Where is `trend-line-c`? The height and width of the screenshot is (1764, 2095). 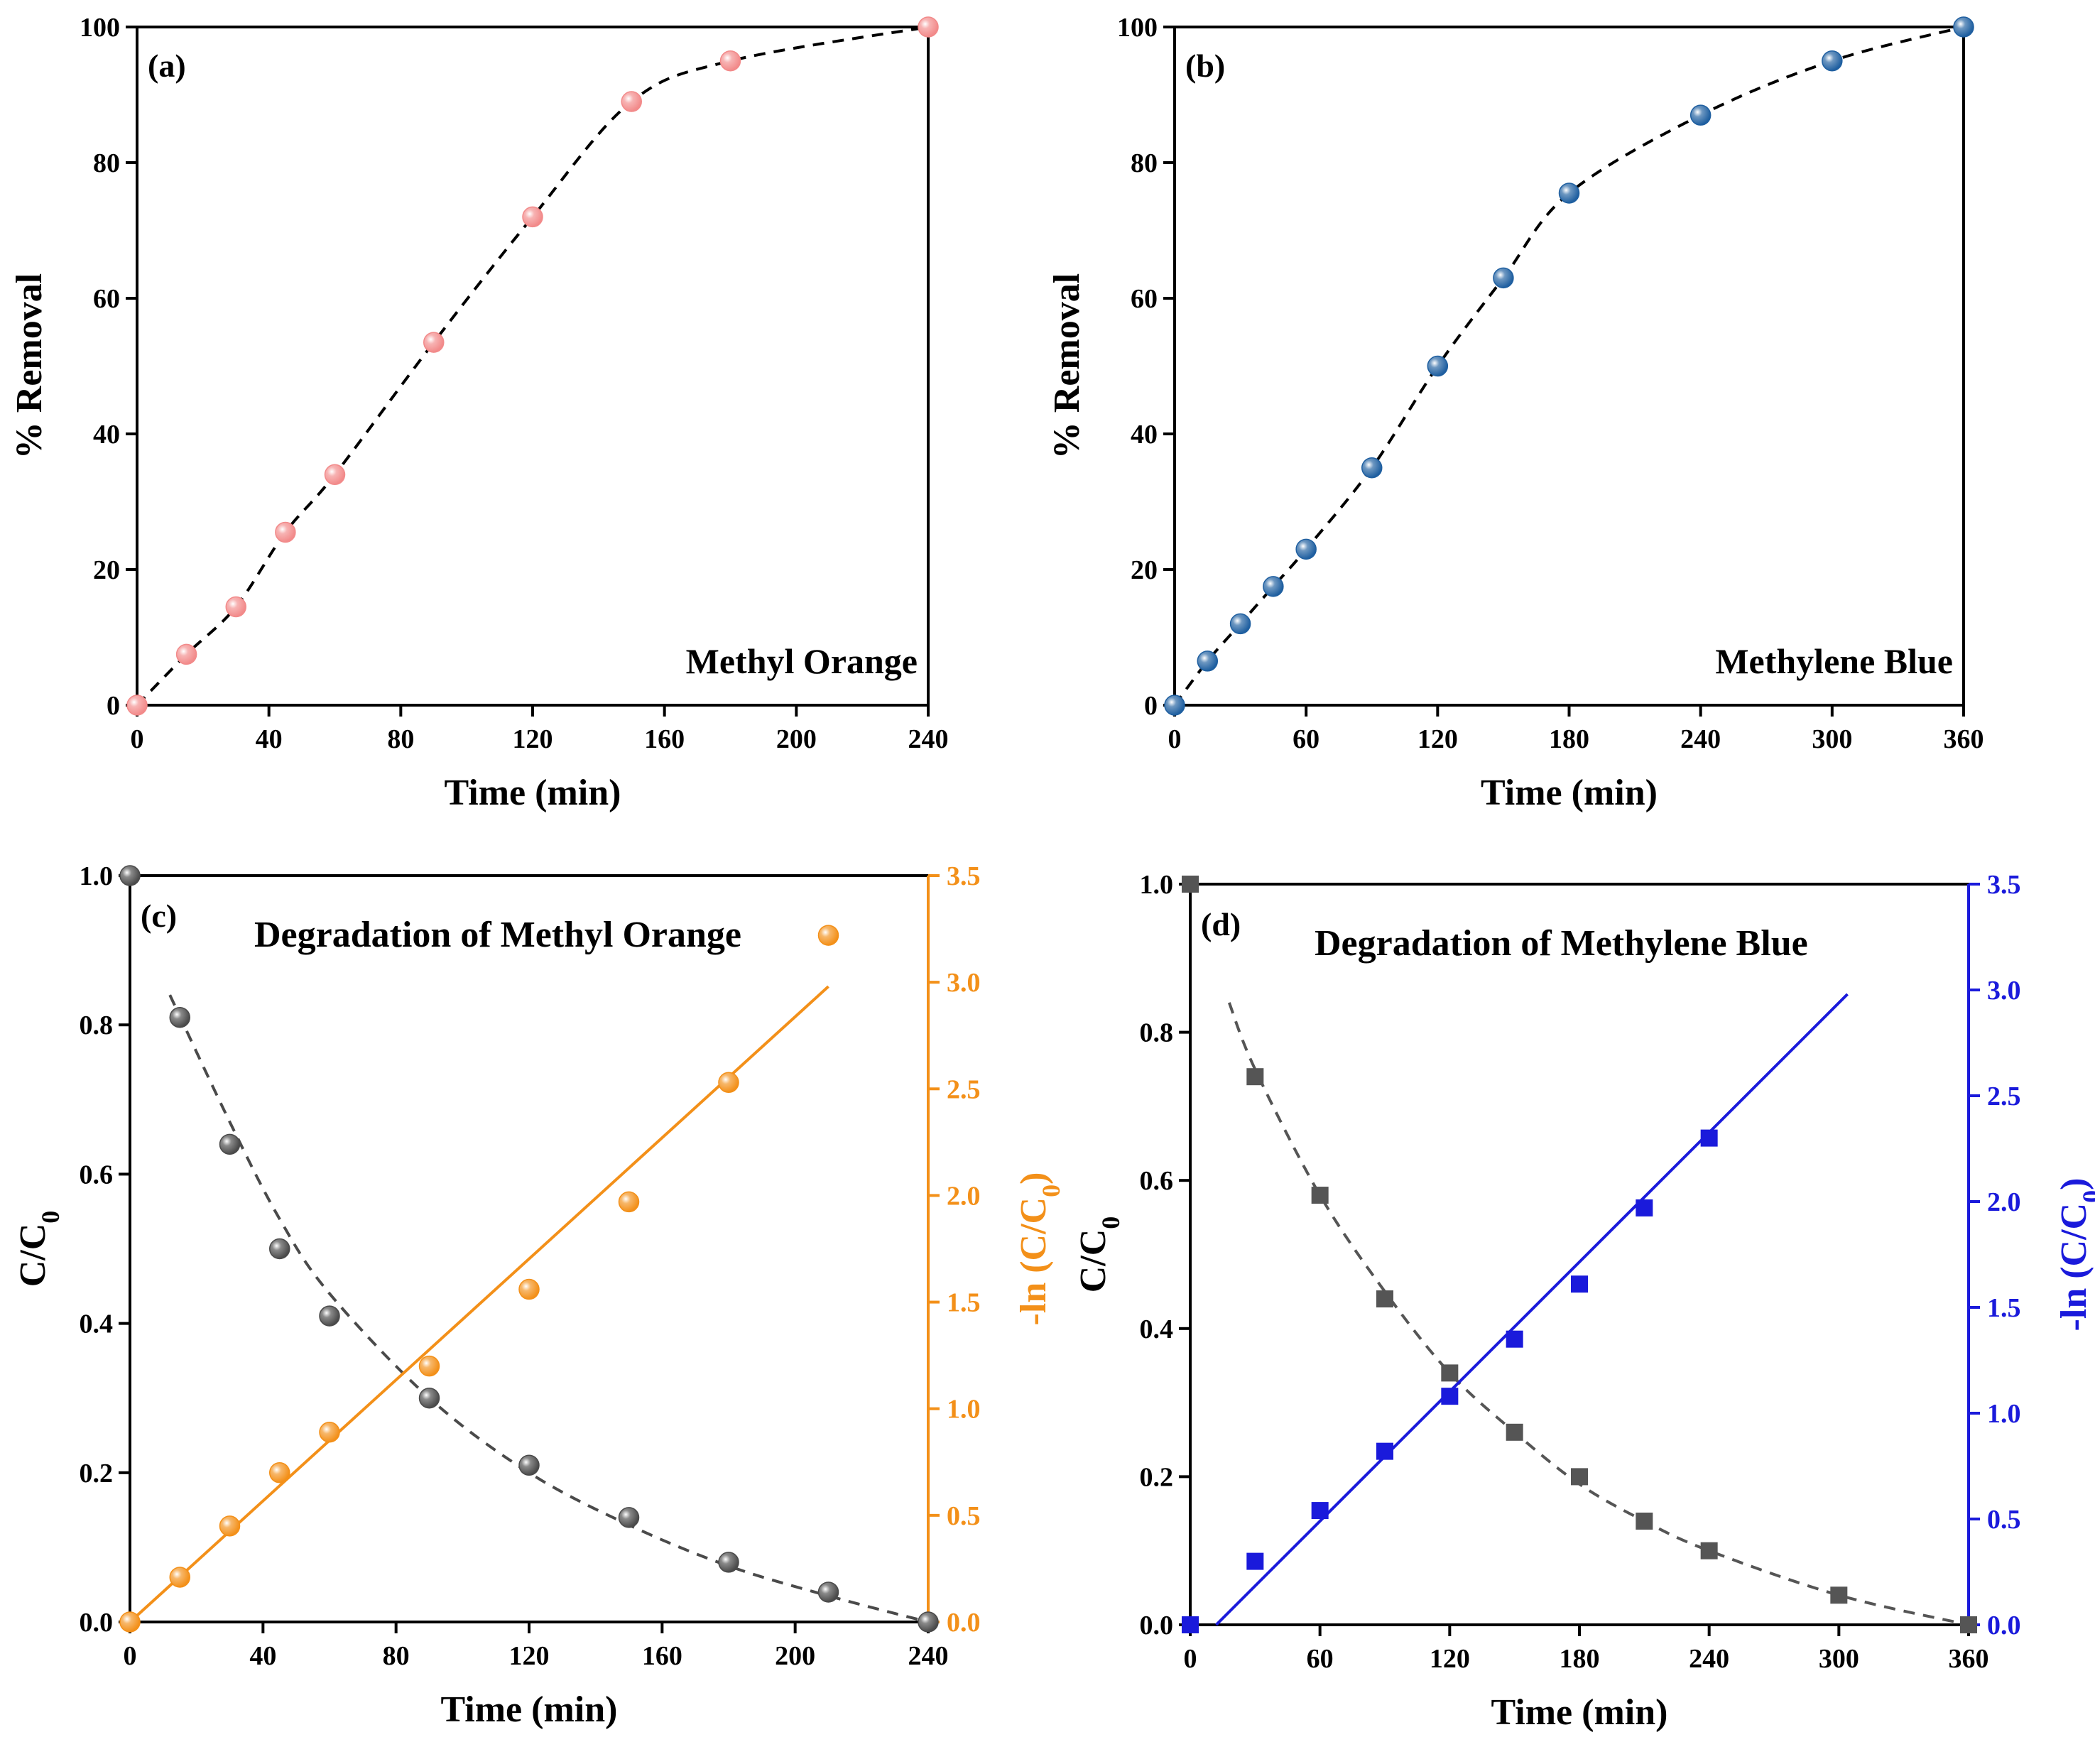 trend-line-c is located at coordinates (548, 1308).